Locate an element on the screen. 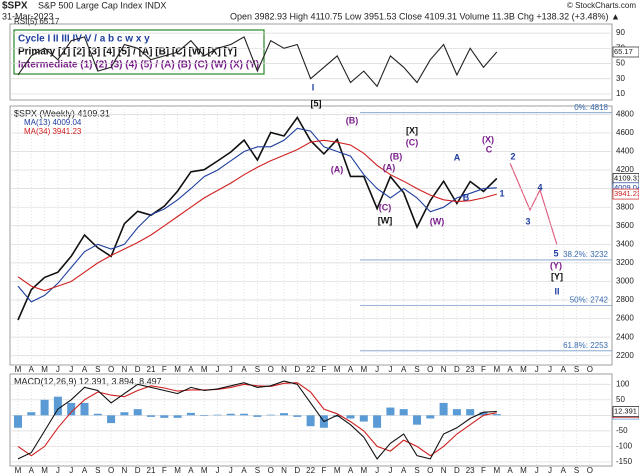  wave-label: 3 is located at coordinates (527, 221).